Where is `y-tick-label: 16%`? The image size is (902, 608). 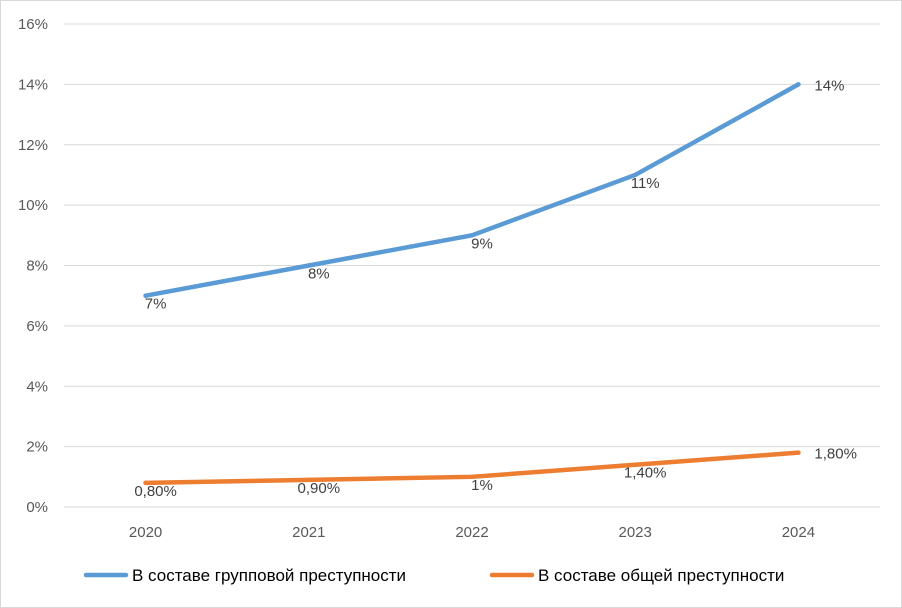
y-tick-label: 16% is located at coordinates (33, 24).